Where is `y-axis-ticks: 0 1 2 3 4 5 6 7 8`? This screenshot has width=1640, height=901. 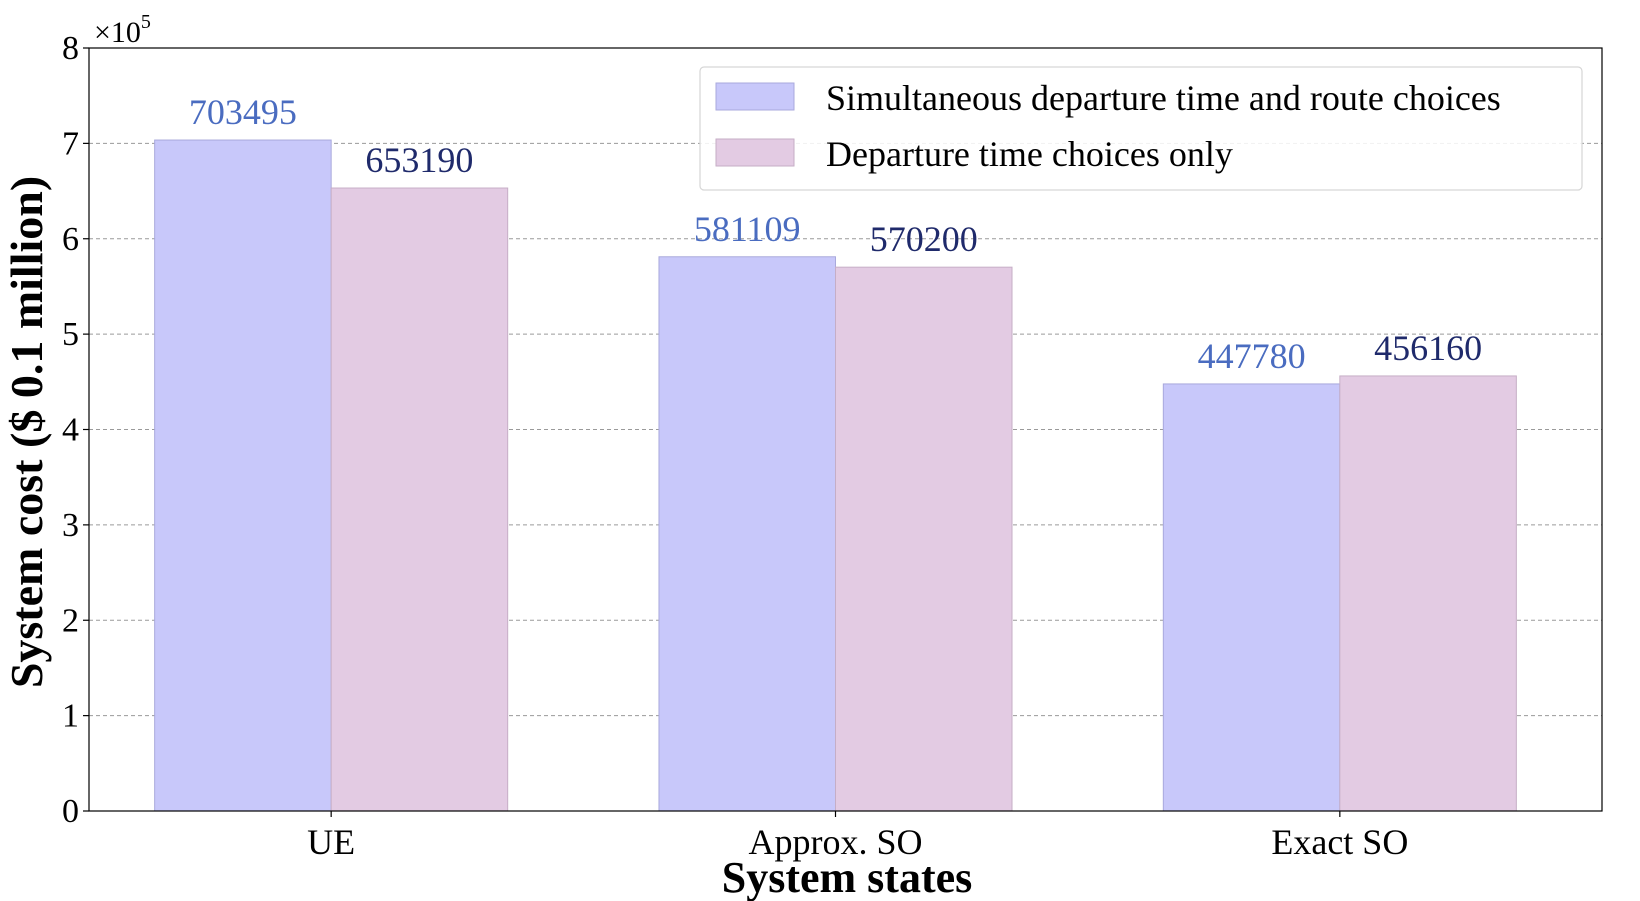
y-axis-ticks: 0 1 2 3 4 5 6 7 8 is located at coordinates (75, 430).